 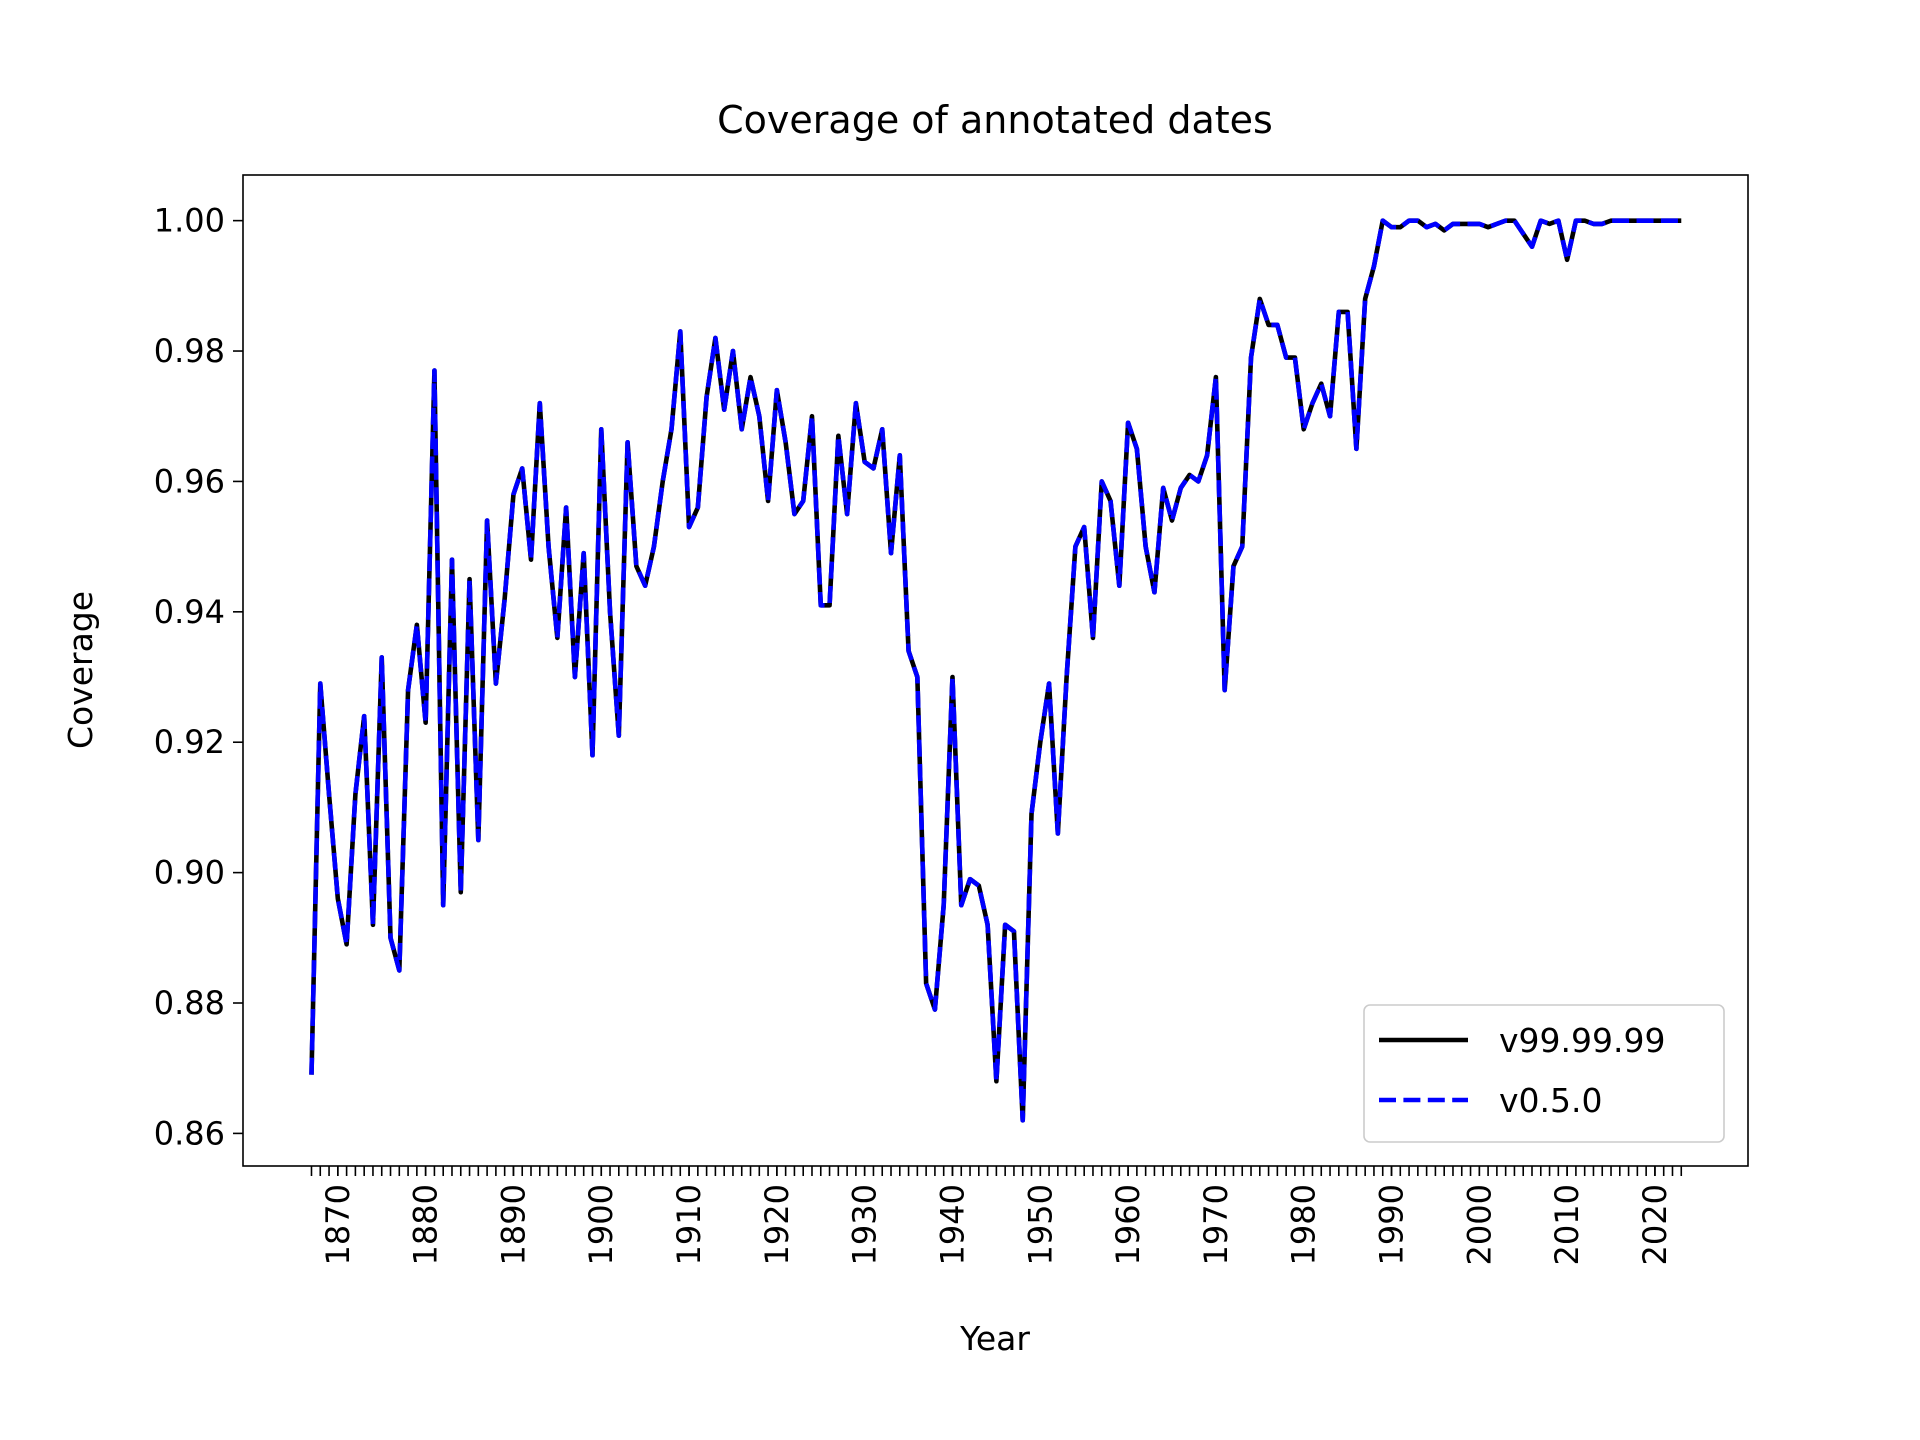 What do you see at coordinates (80, 670) in the screenshot?
I see `y-axis-label: Coverage` at bounding box center [80, 670].